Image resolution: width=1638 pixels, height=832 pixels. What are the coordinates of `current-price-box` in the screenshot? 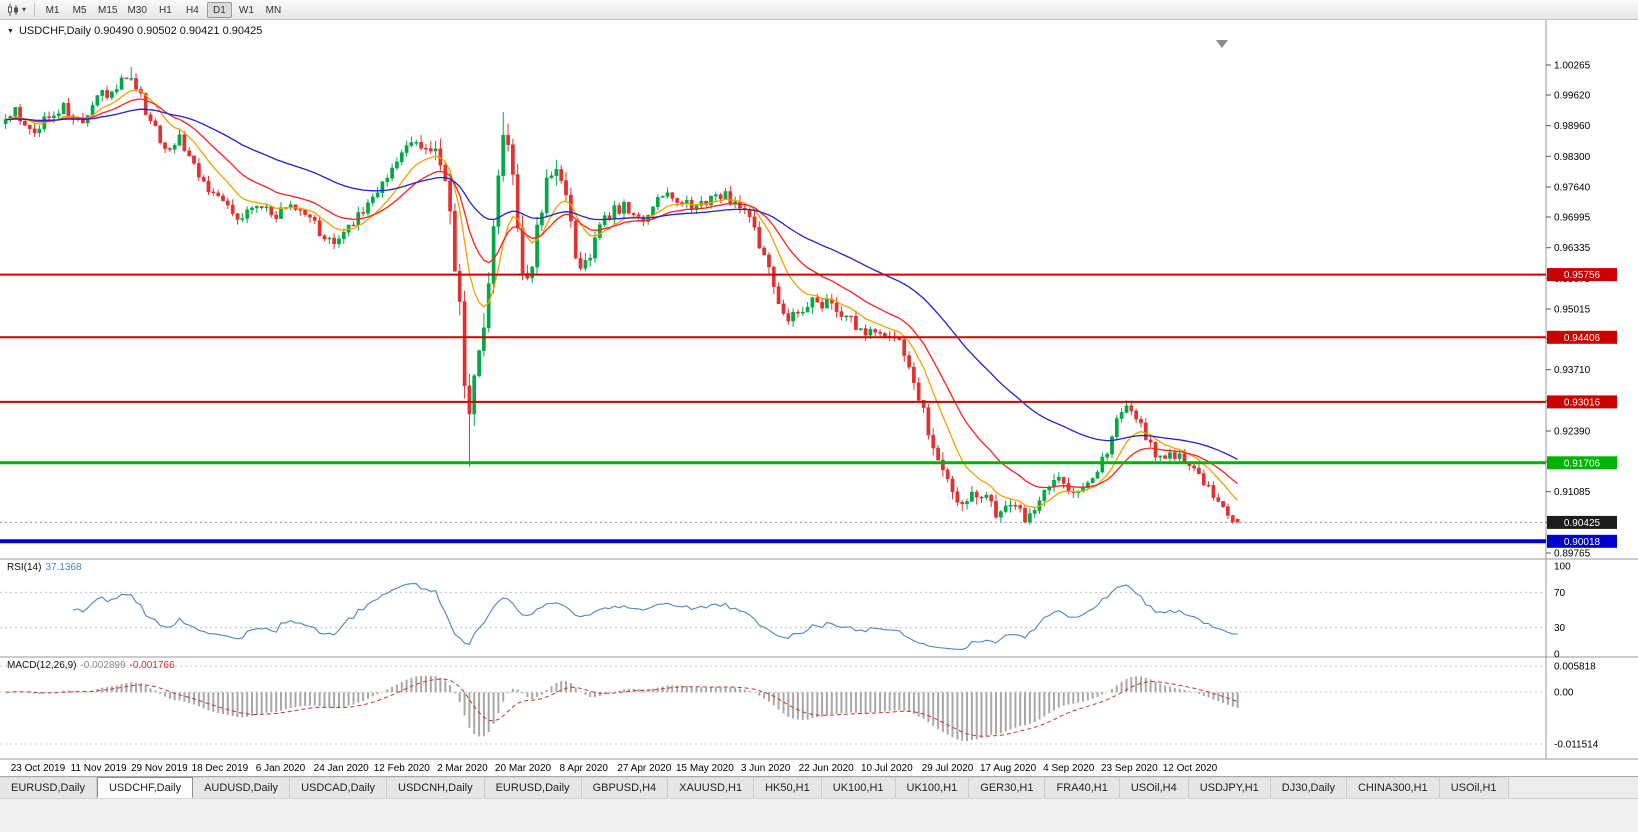 It's located at (1582, 522).